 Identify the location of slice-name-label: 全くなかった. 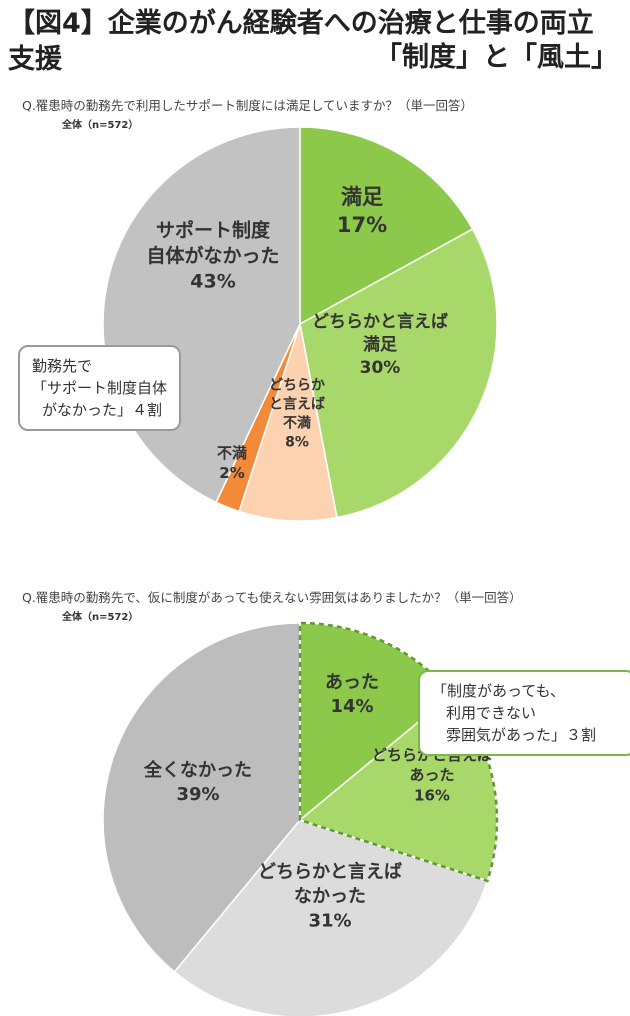
(197, 770).